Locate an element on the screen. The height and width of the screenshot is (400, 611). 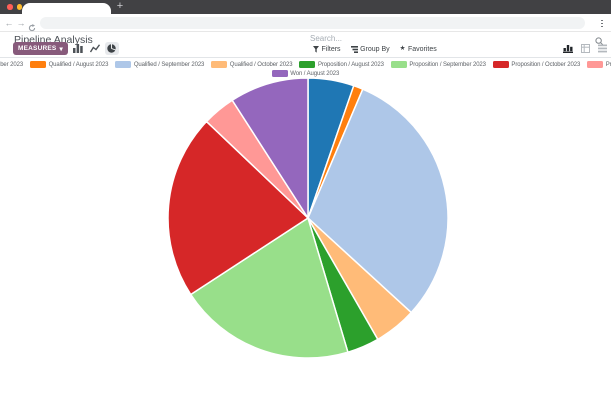
reload-icon is located at coordinates (32, 28).